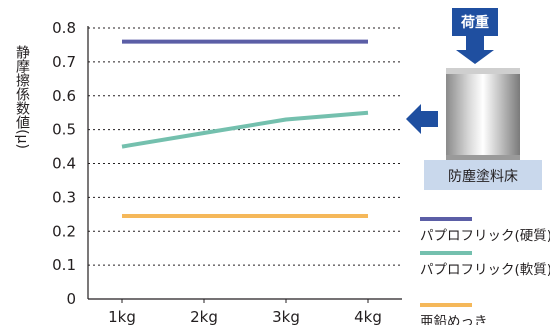 This screenshot has height=325, width=550. I want to click on y-tick-label: 0.4, so click(64, 164).